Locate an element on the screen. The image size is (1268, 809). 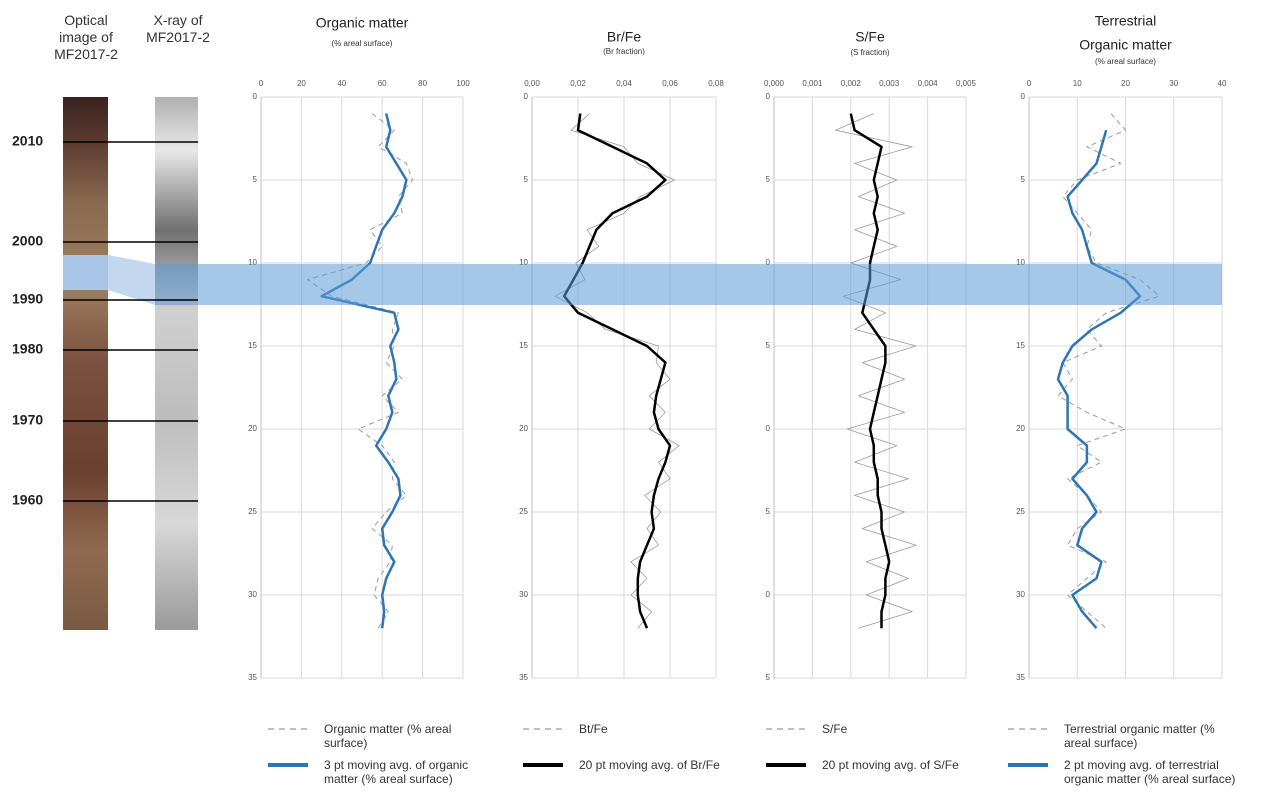
year-label: 2010 is located at coordinates (27, 141).